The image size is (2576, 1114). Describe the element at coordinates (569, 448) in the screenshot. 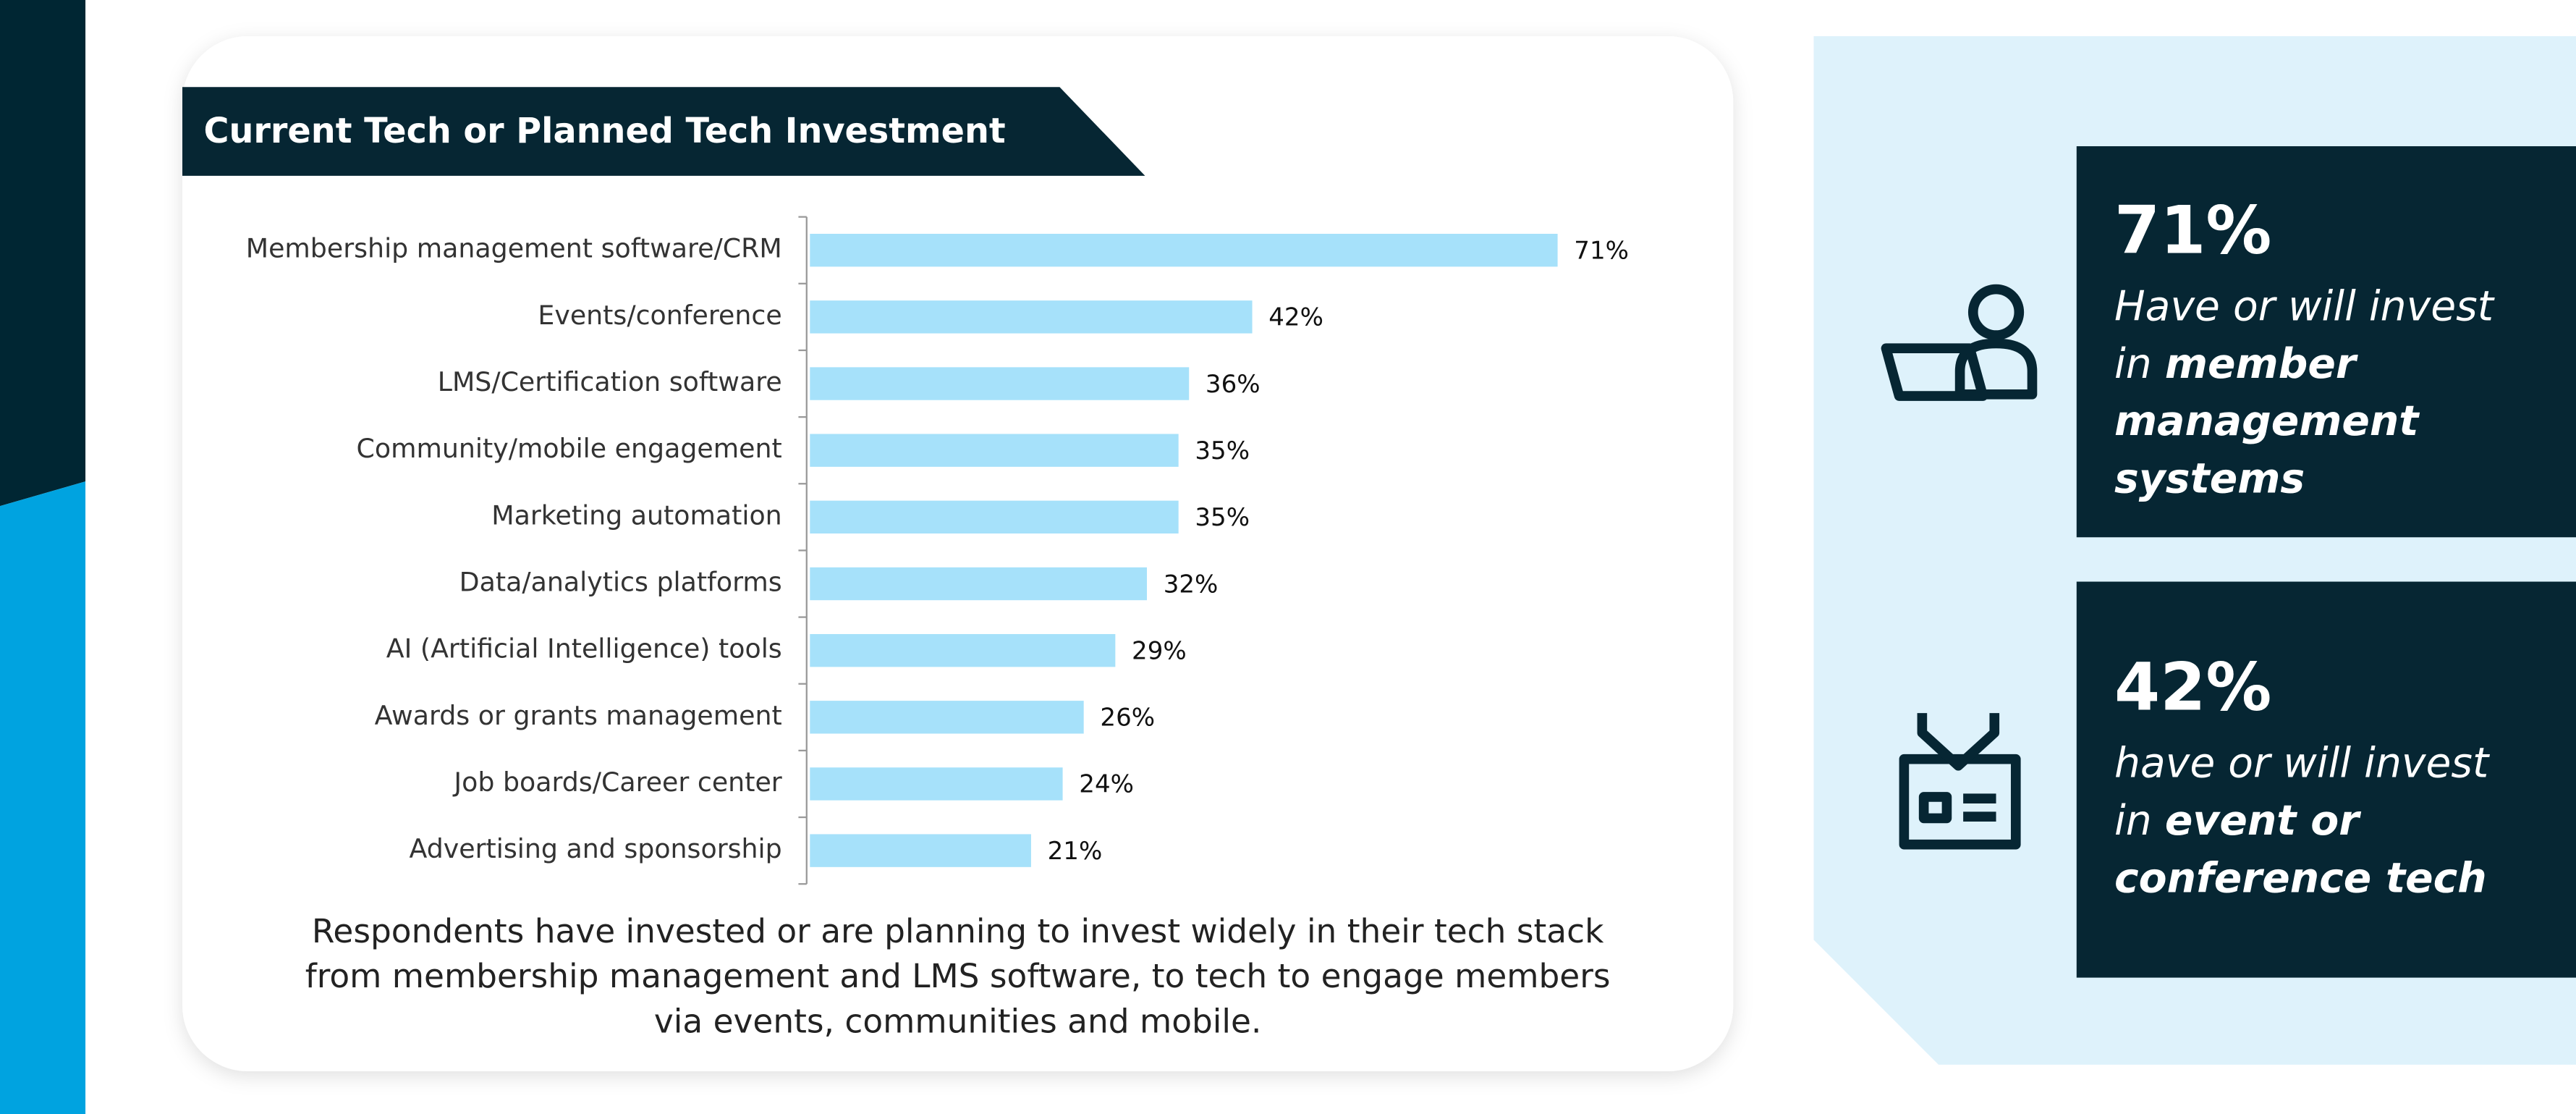

I see `category-label: Community/mobile engagement` at that location.